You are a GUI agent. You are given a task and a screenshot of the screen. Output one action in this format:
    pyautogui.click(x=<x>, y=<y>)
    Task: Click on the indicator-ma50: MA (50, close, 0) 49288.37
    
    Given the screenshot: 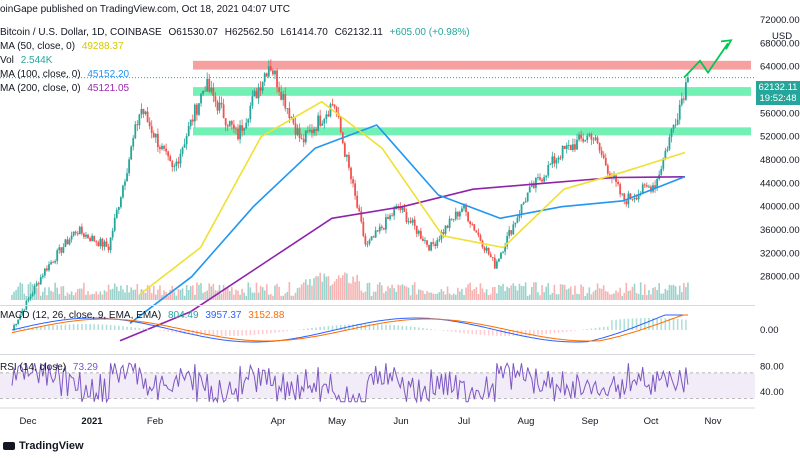 What is the action you would take?
    pyautogui.click(x=64, y=46)
    